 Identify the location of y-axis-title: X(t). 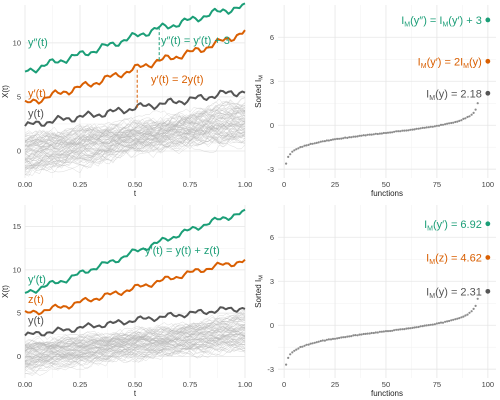
(5, 291).